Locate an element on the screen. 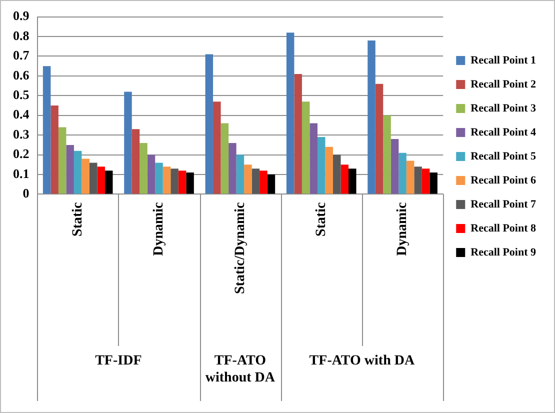 The width and height of the screenshot is (555, 413). y-tick-label: 0.4 is located at coordinates (21, 114).